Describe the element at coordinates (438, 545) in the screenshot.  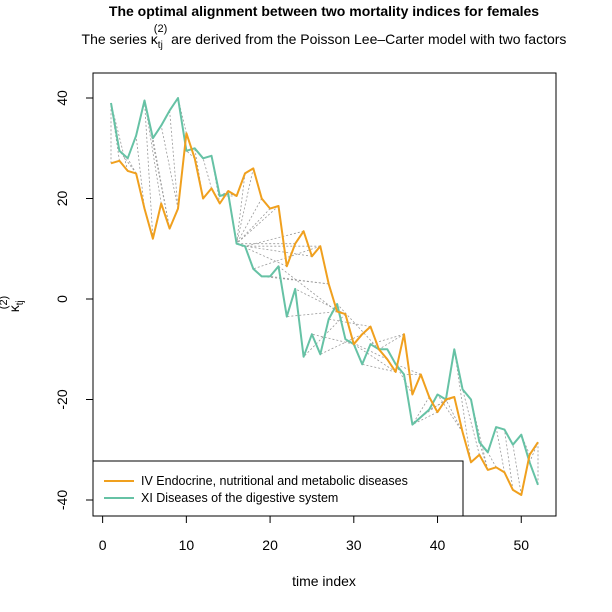
I see `x-tick-label: 40` at that location.